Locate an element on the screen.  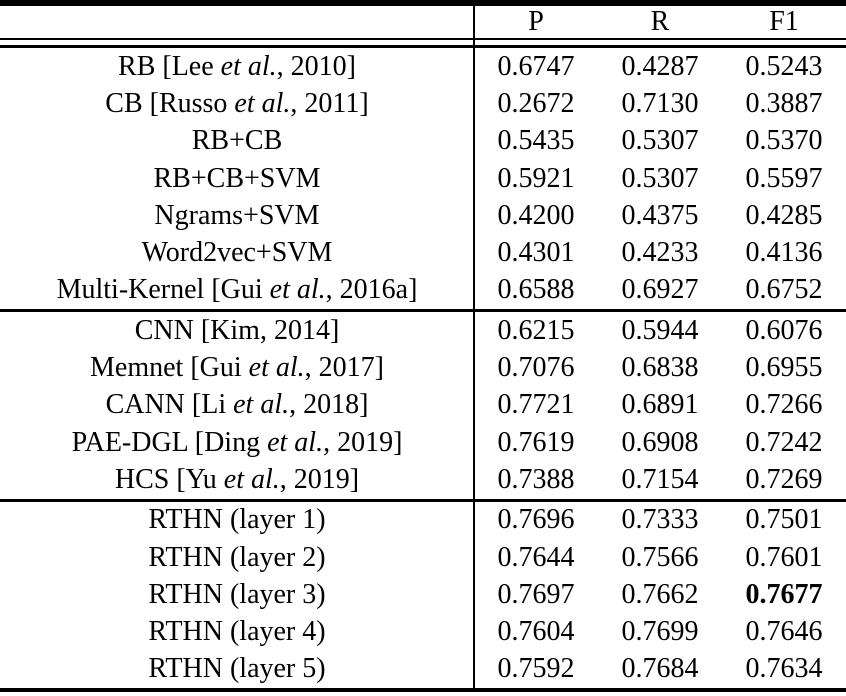
table-row: RB [Lee et al., 2010] 0.6747 0.4287 0.5243 is located at coordinates (423, 66).